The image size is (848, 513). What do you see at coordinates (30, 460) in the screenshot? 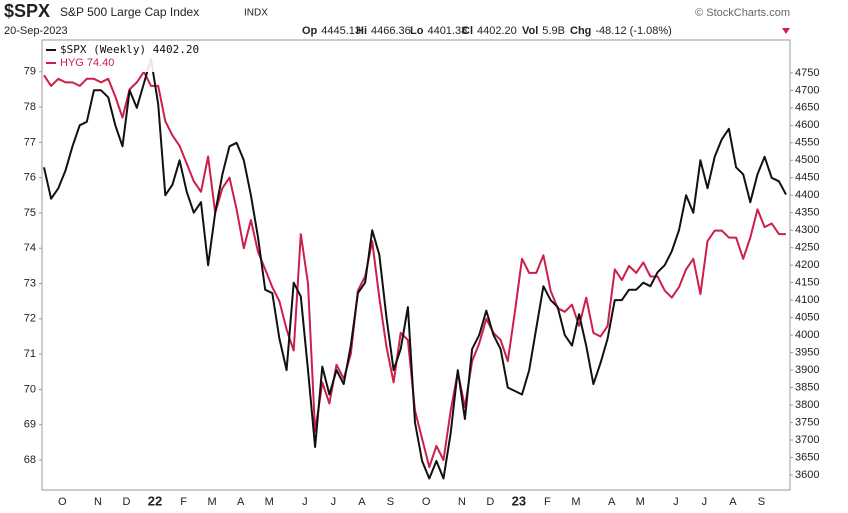
I see `y-tick-label: 68` at bounding box center [30, 460].